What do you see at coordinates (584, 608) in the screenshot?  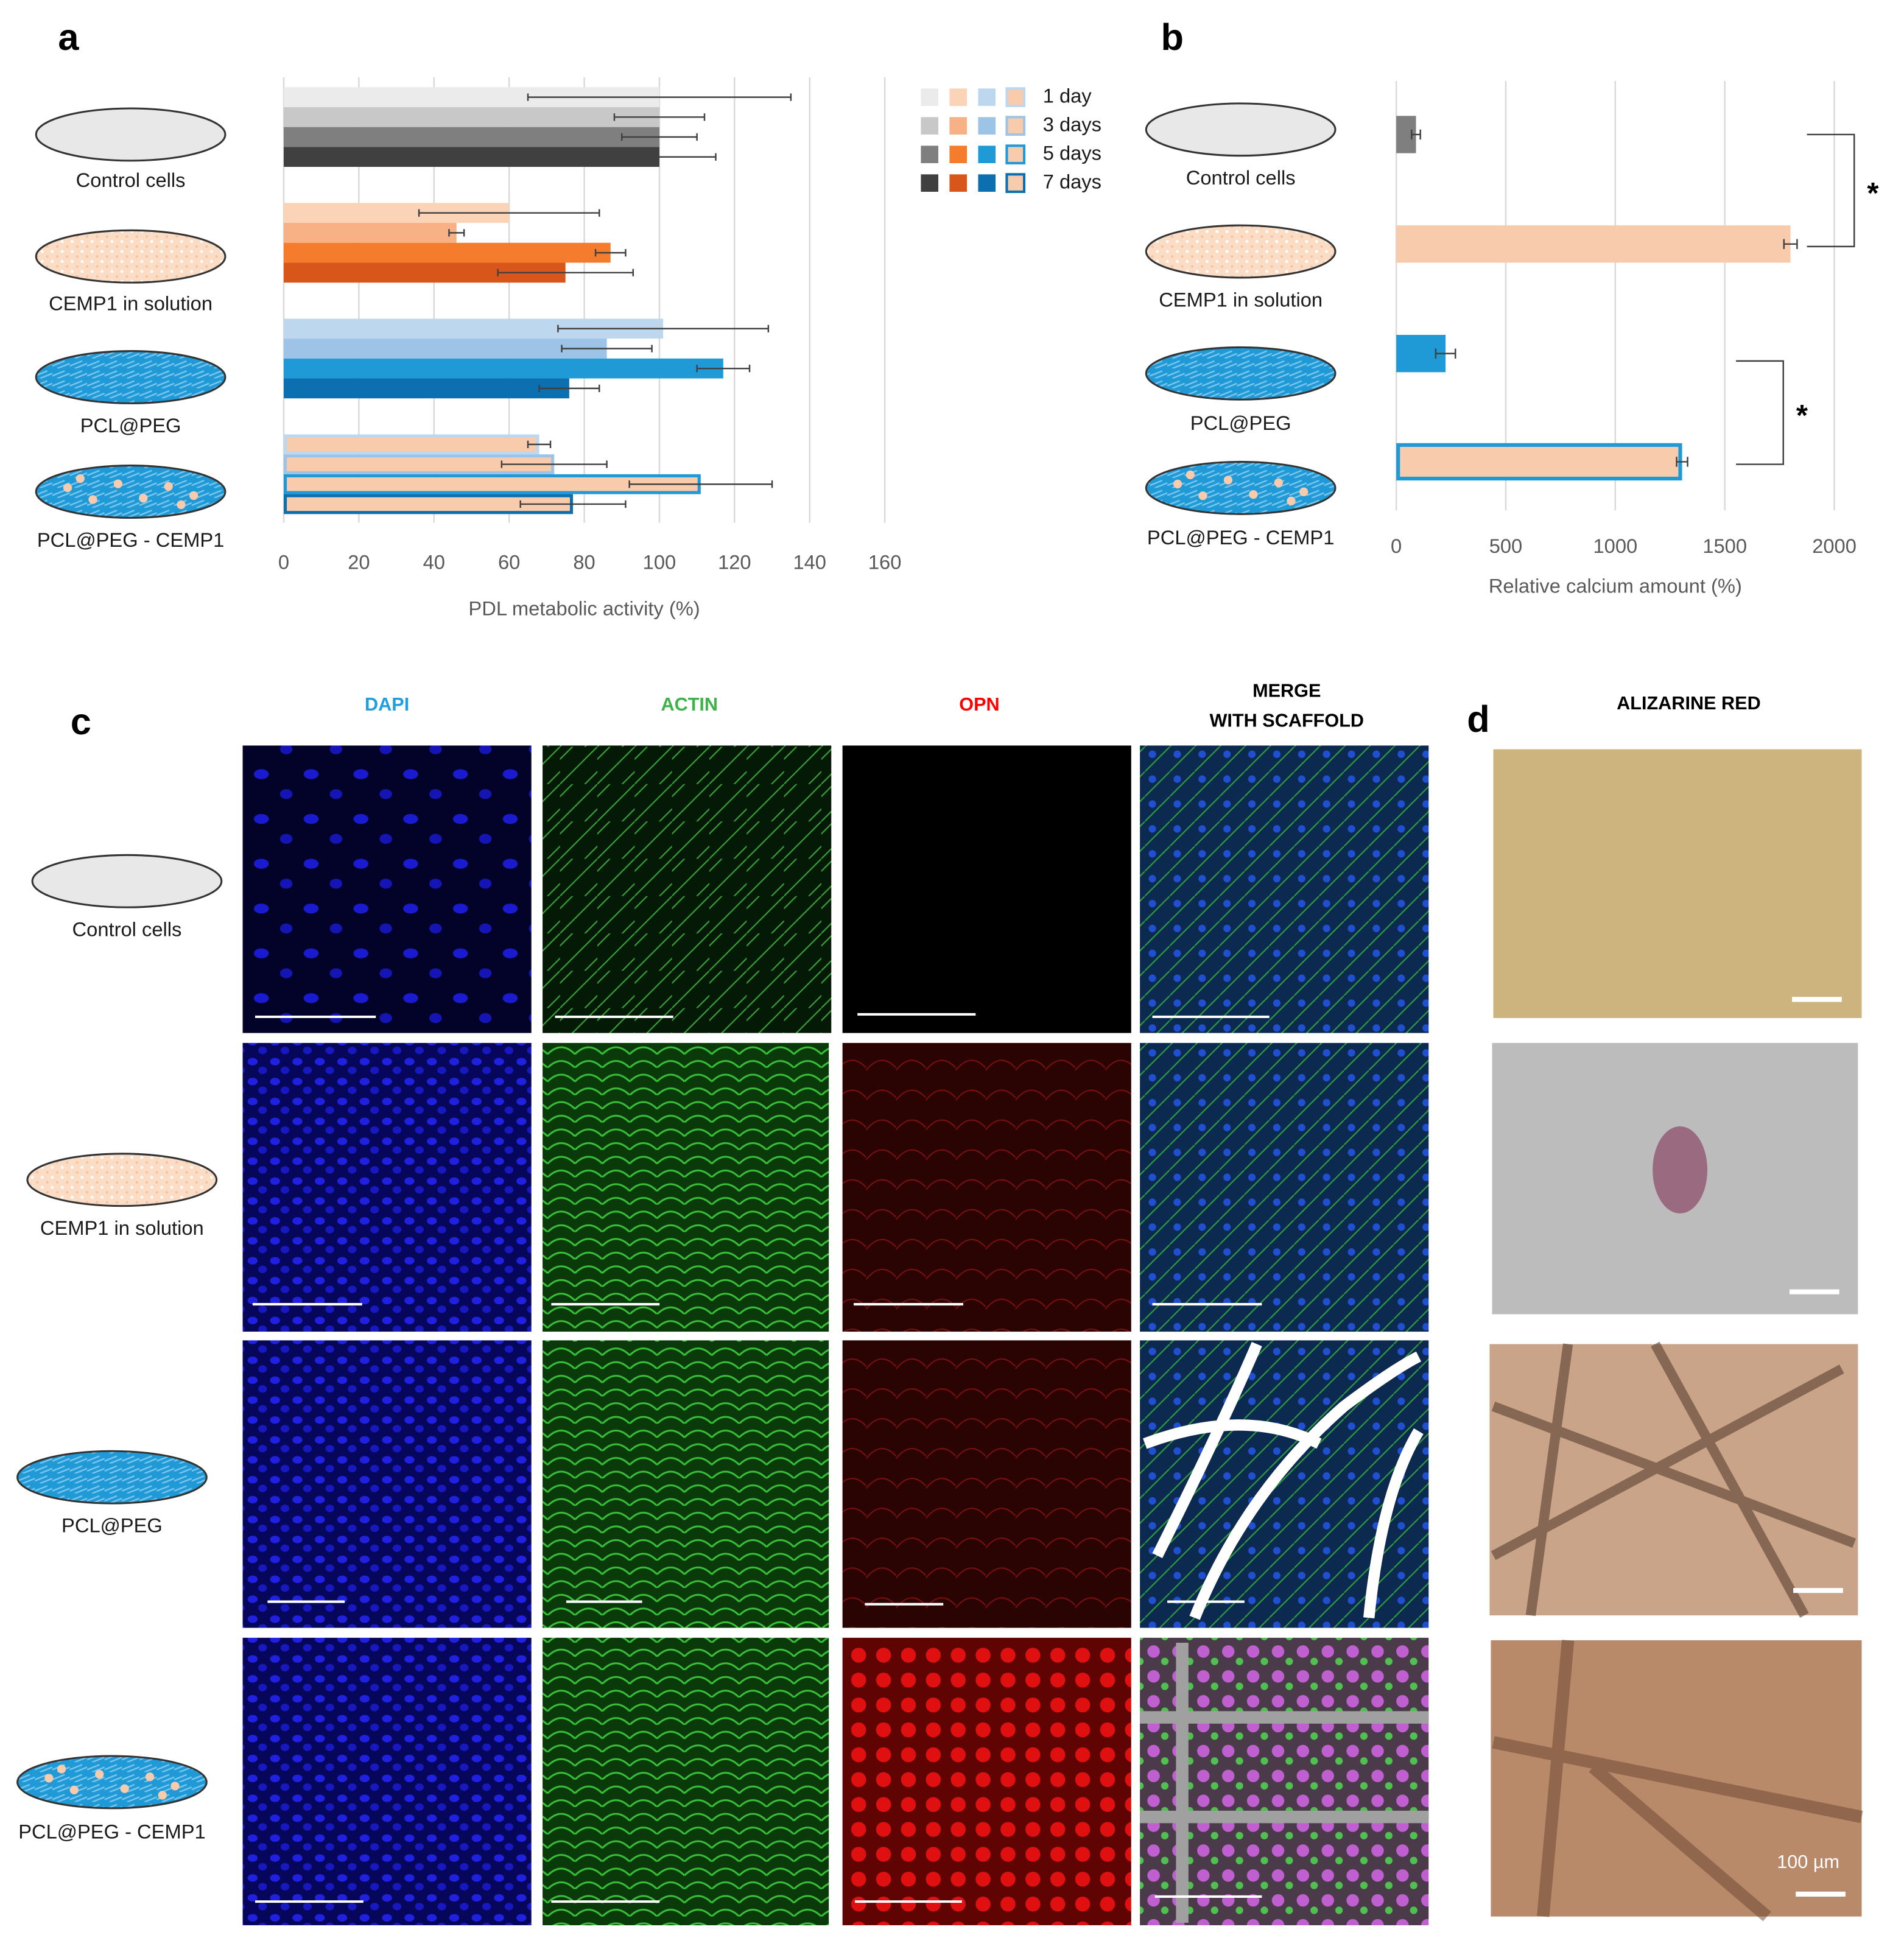 I see `x-axis-label: PDL metabolic activity (%)` at bounding box center [584, 608].